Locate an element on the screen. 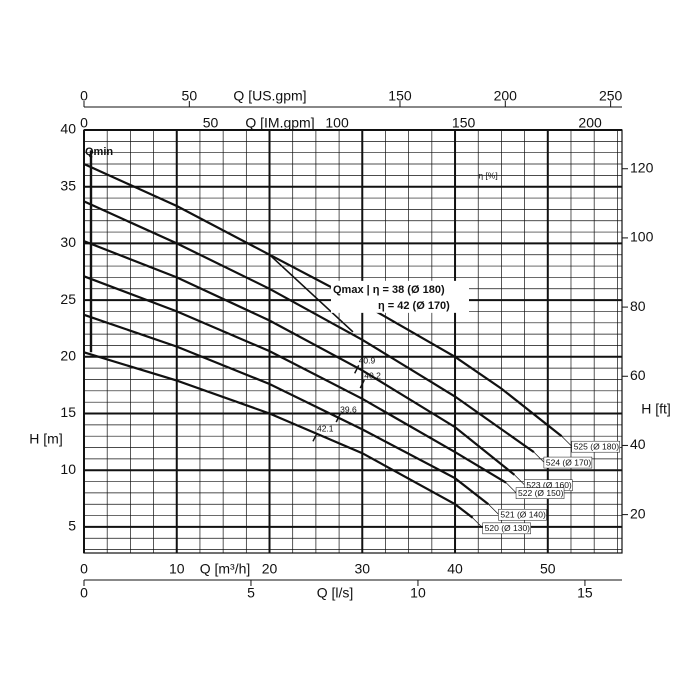 This screenshot has width=700, height=700. legend-label: 525 (Ø 180) is located at coordinates (597, 446).